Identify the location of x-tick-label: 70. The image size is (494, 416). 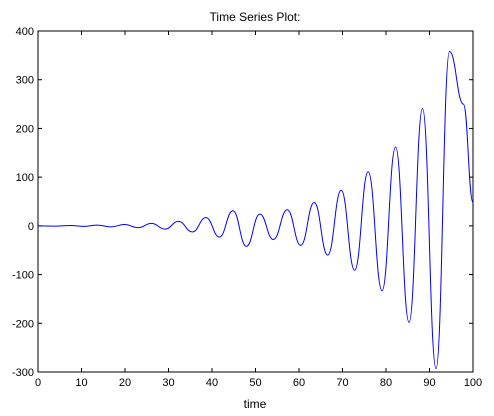
(342, 383).